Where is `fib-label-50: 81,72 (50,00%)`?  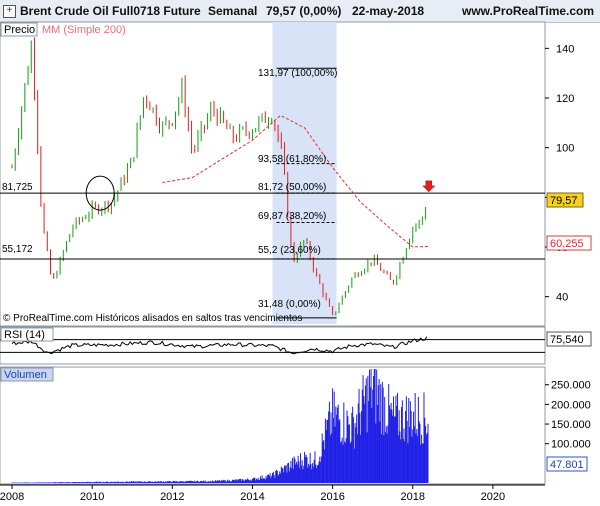
fib-label-50: 81,72 (50,00%) is located at coordinates (292, 187).